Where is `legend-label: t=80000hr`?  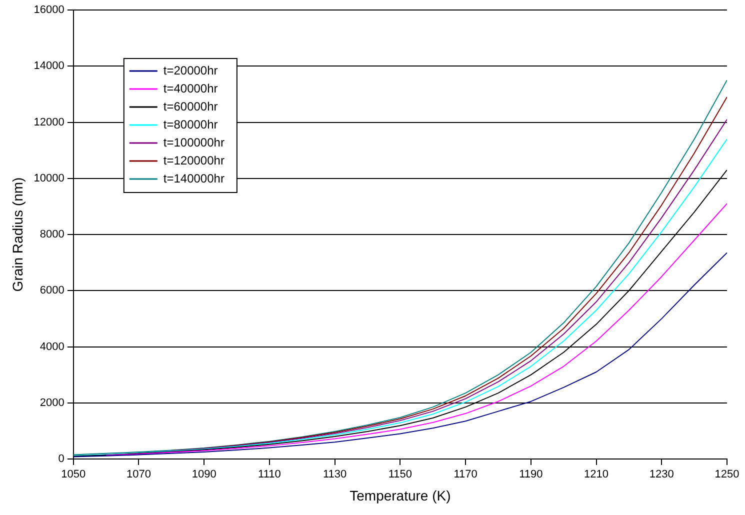
legend-label: t=80000hr is located at coordinates (190, 124).